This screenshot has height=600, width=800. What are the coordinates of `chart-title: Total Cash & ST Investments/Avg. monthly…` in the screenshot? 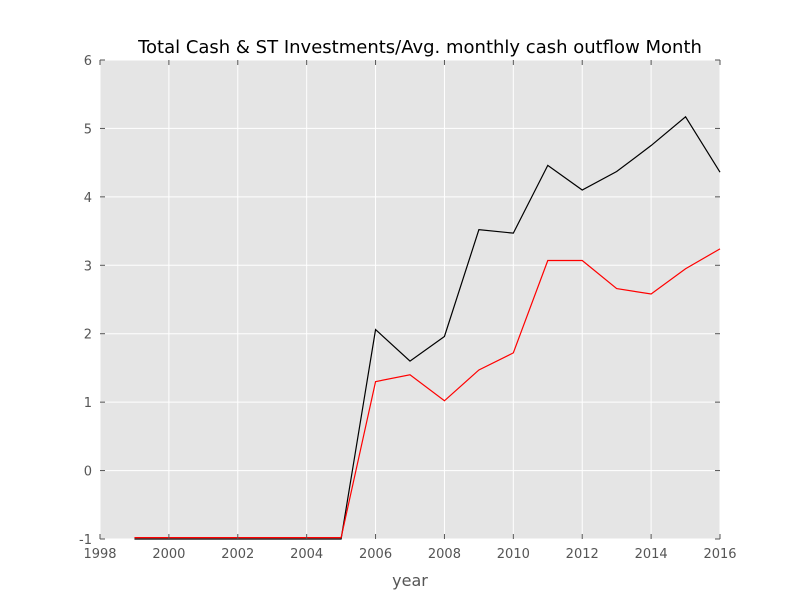 It's located at (419, 47).